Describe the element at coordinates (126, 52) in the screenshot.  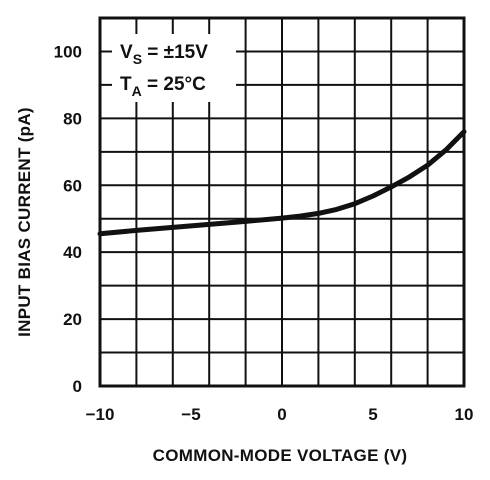
I see `vs-symbol: V` at that location.